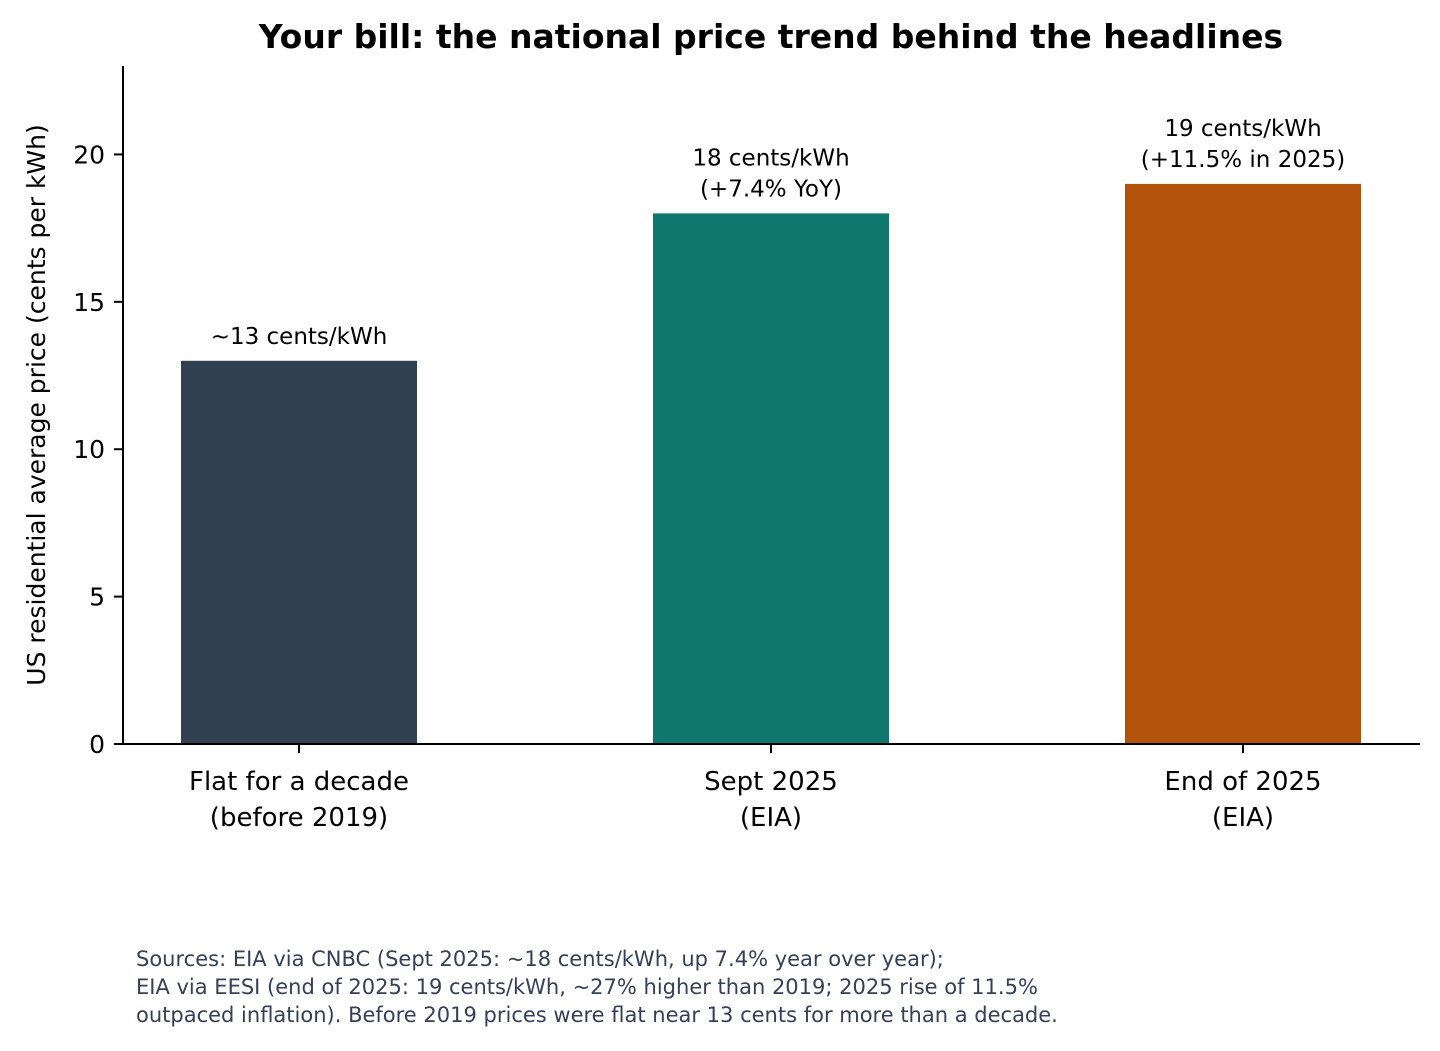 This screenshot has width=1440, height=1051. What do you see at coordinates (1242, 129) in the screenshot?
I see `data-label: 19 cents/kWh` at bounding box center [1242, 129].